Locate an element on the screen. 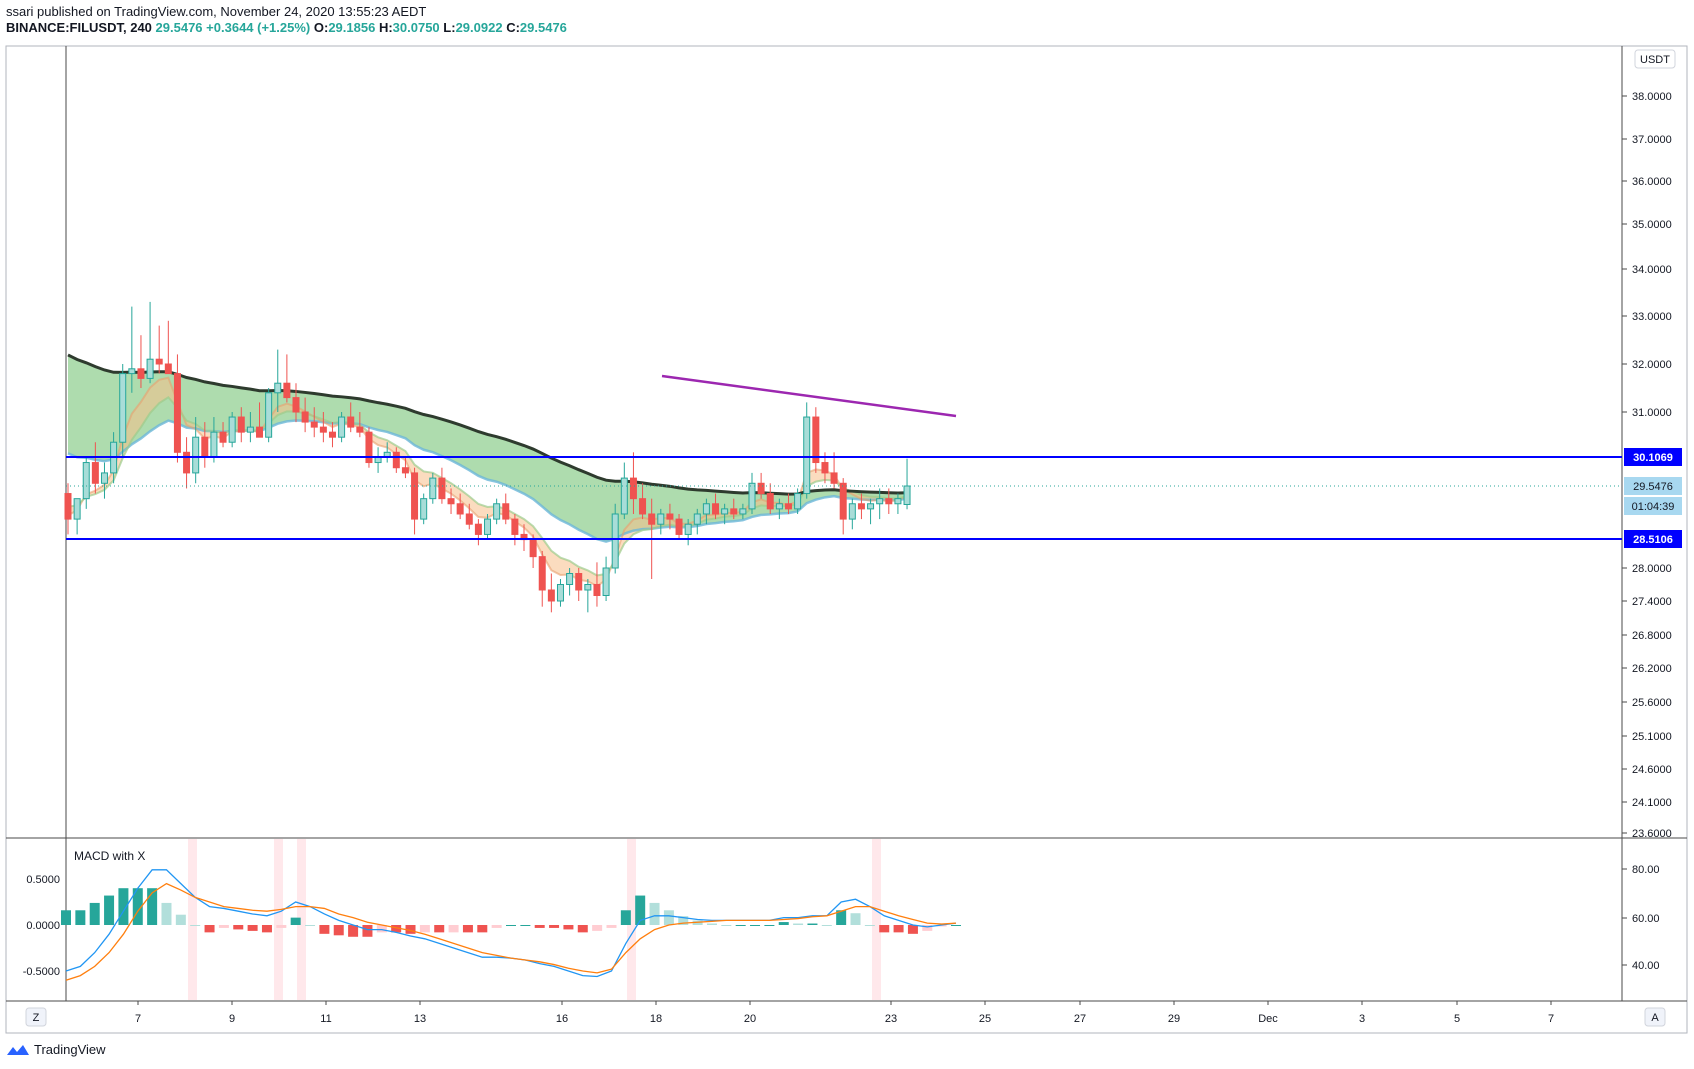 The image size is (1694, 1069). macd-right-tick-label: 40.00 is located at coordinates (1646, 966).